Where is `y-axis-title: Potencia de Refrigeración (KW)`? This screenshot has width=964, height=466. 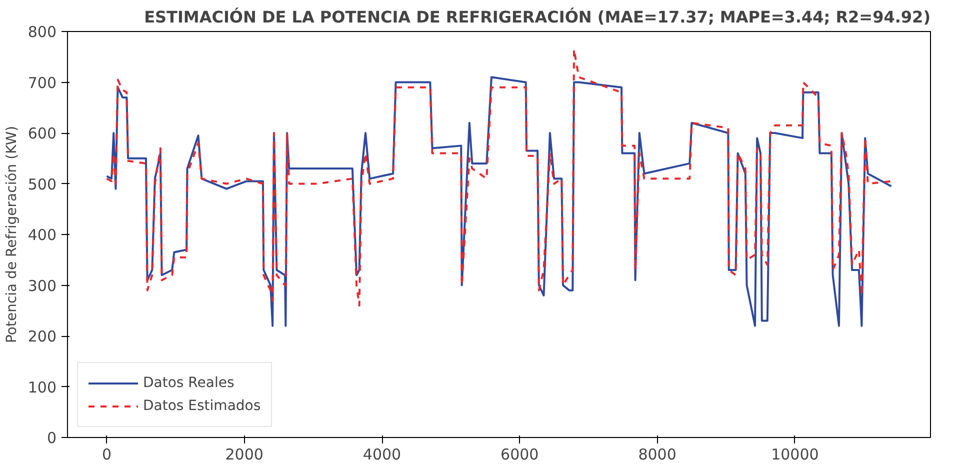
y-axis-title: Potencia de Refrigeración (KW) is located at coordinates (12, 235).